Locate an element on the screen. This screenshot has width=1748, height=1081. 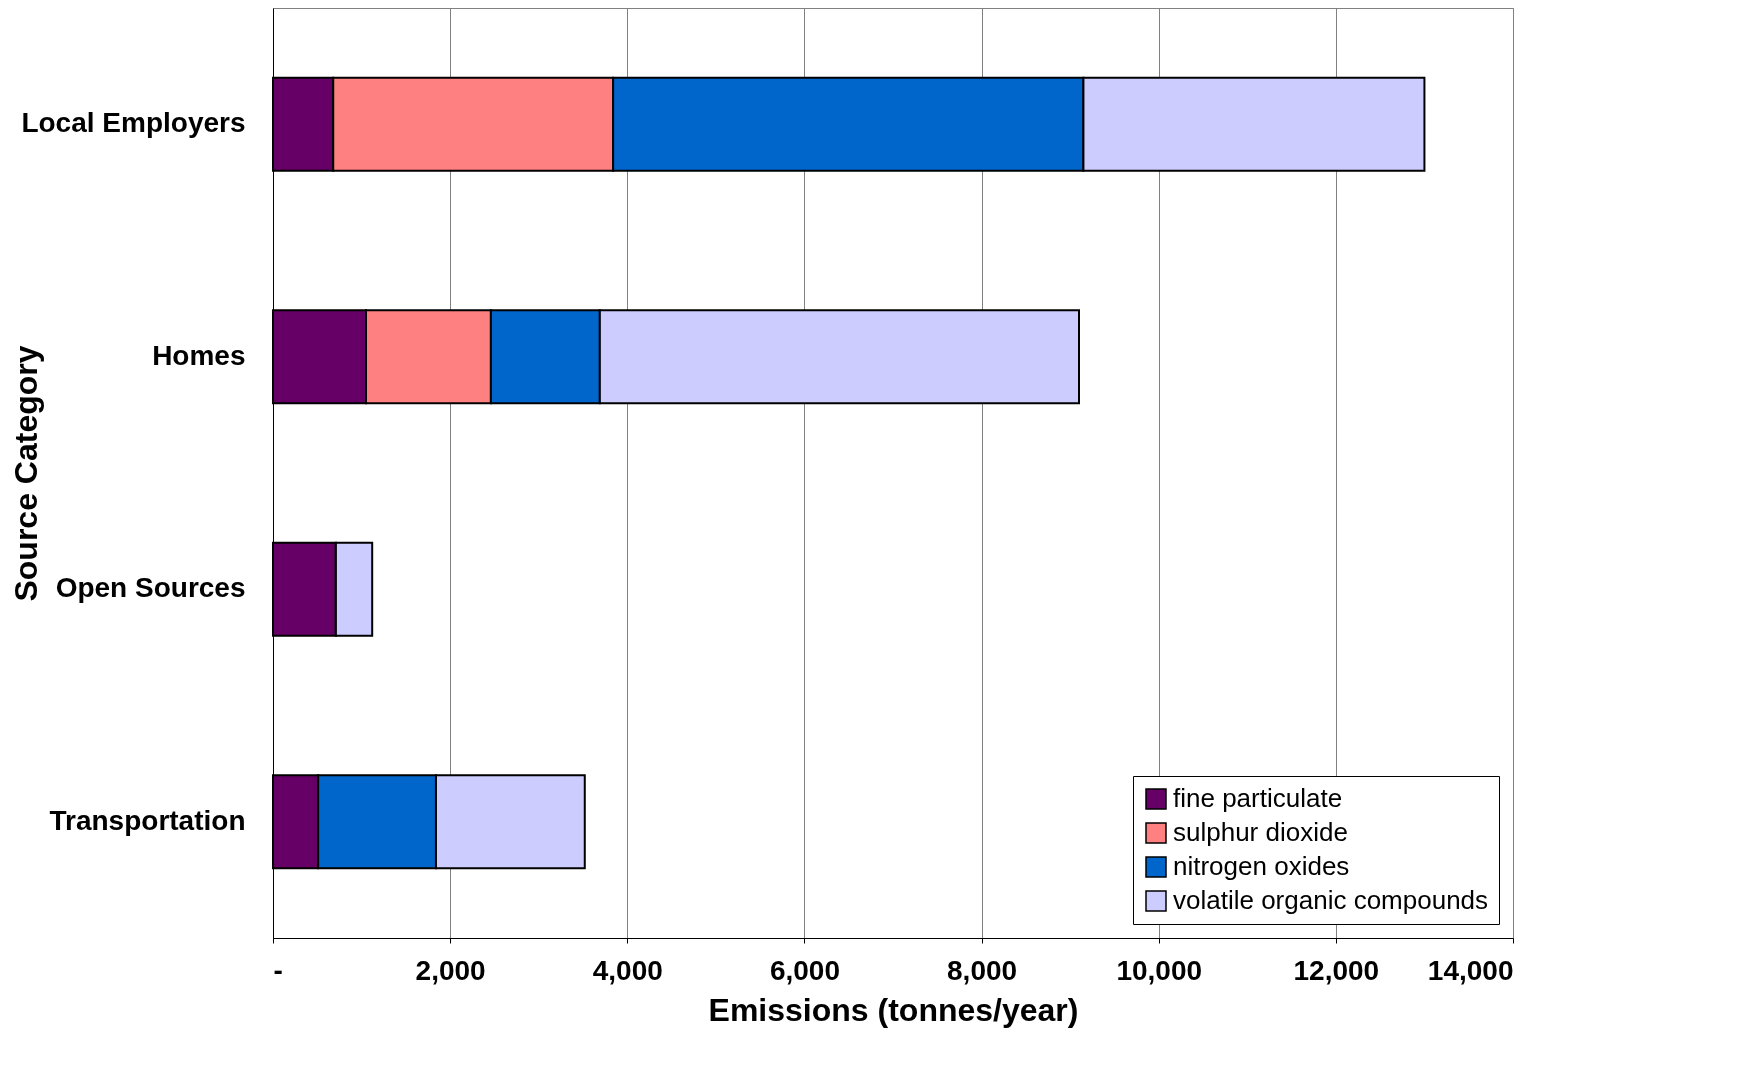
legend-label: sulphur dioxide is located at coordinates (1260, 832).